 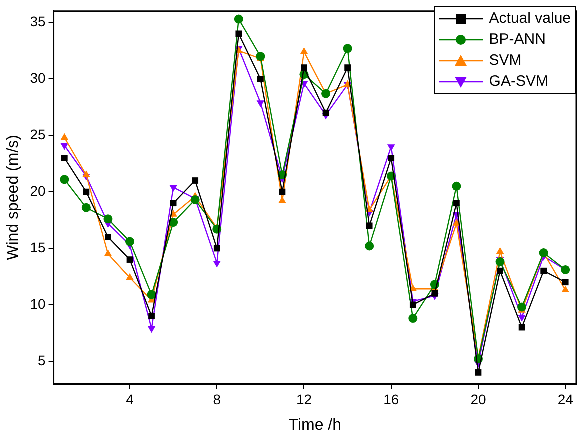 What do you see at coordinates (42, 360) in the screenshot?
I see `y-tick-label: 5` at bounding box center [42, 360].